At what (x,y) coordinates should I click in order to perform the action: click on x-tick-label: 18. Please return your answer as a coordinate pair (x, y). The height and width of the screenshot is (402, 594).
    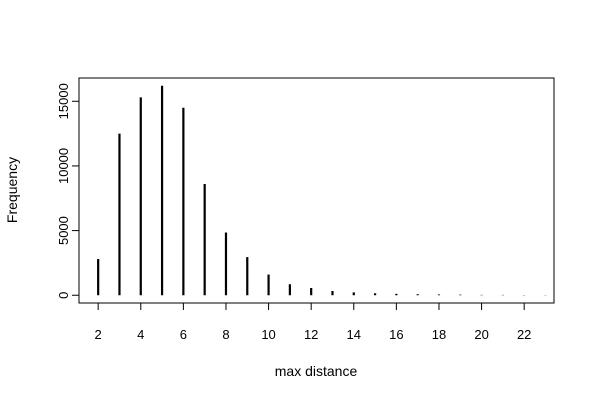
    Looking at the image, I should click on (439, 334).